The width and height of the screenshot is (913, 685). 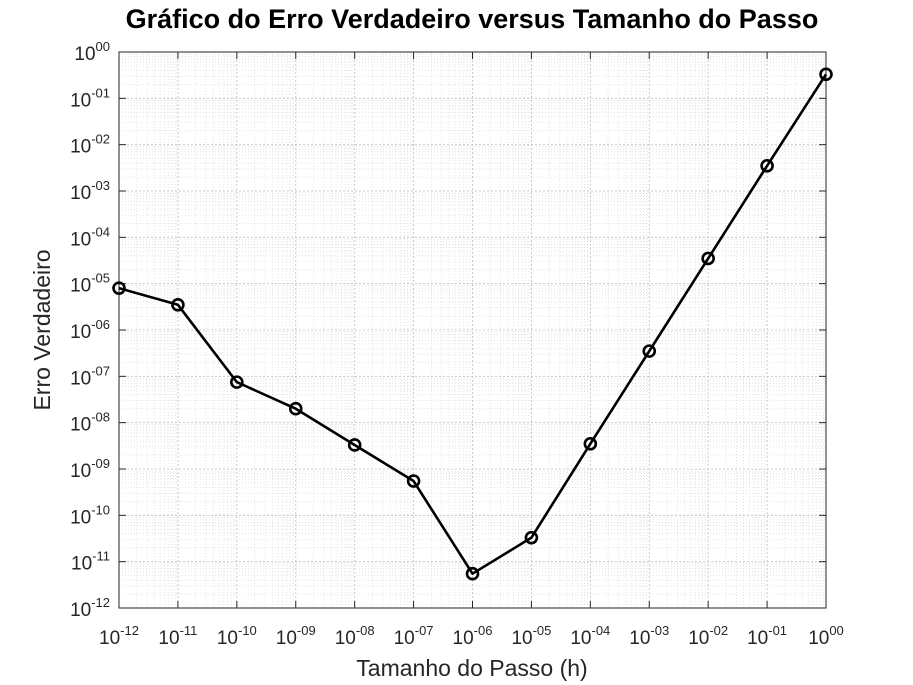 What do you see at coordinates (826, 636) in the screenshot?
I see `x-tick-label: 1000` at bounding box center [826, 636].